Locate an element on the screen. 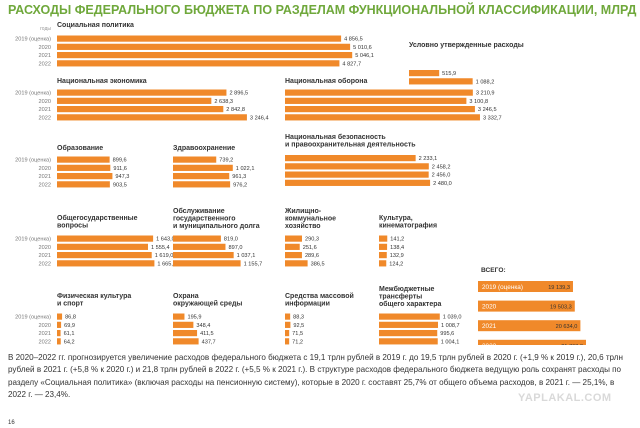 Image resolution: width=640 pixels, height=428 pixels. bar-value-label: 515,9 is located at coordinates (449, 74).